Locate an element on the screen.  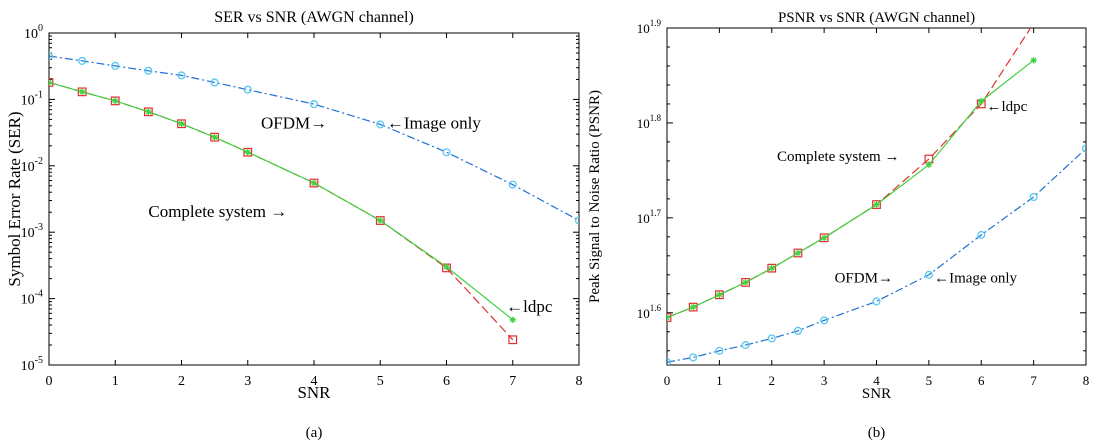
y-tick-label: 10⁻³ is located at coordinates (32, 231).